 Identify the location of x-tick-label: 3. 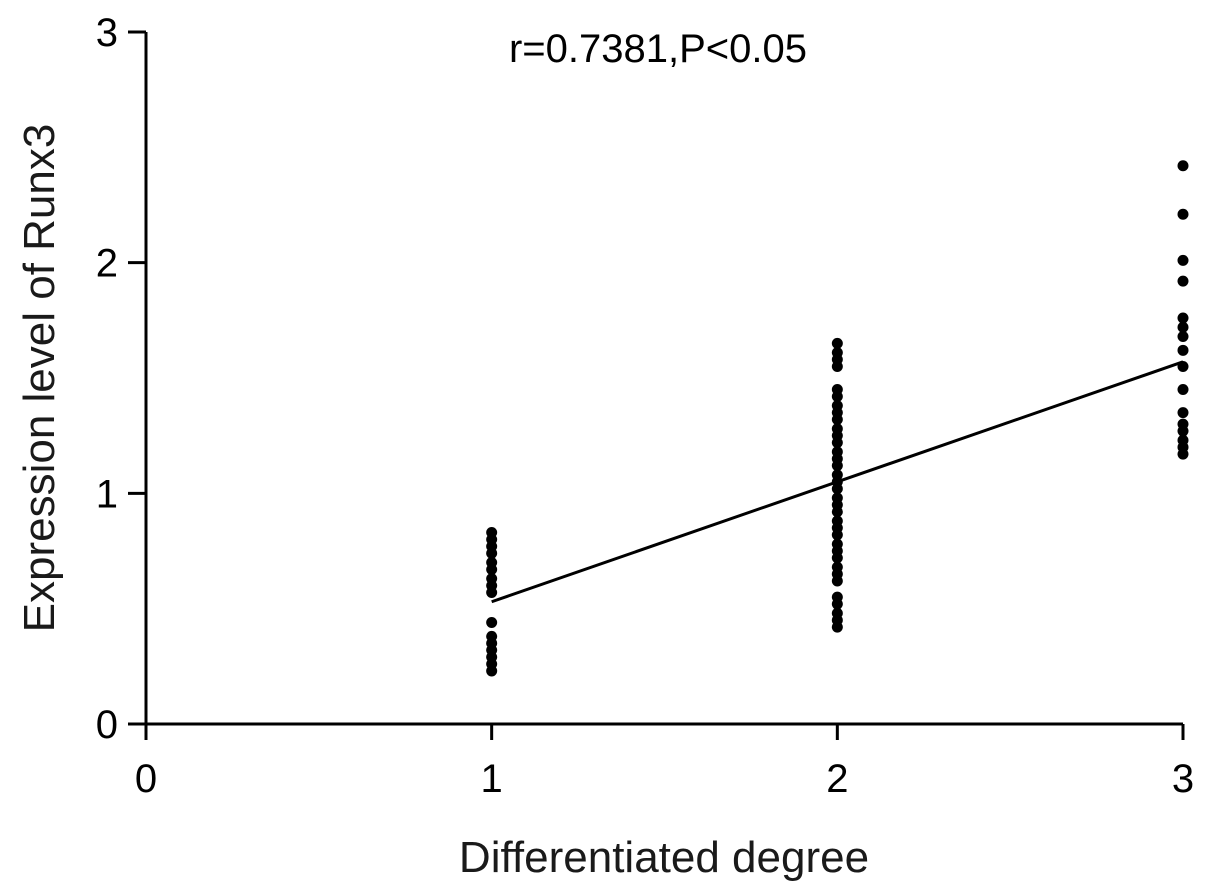
(1183, 779).